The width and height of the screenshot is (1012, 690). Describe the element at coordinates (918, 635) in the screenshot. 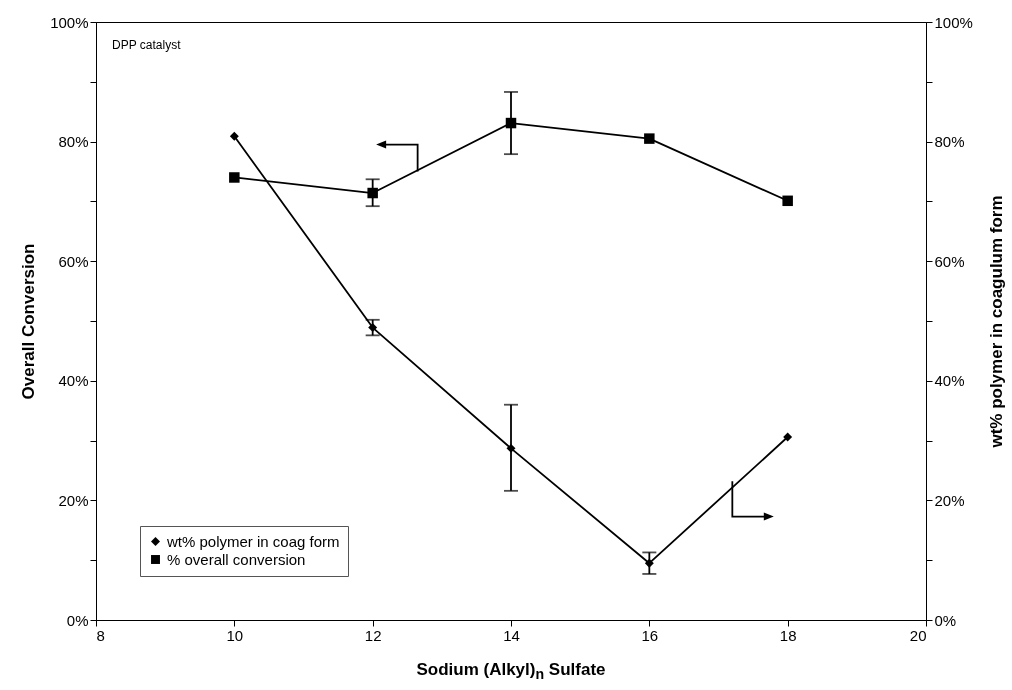

I see `x-tick-label: 20` at that location.